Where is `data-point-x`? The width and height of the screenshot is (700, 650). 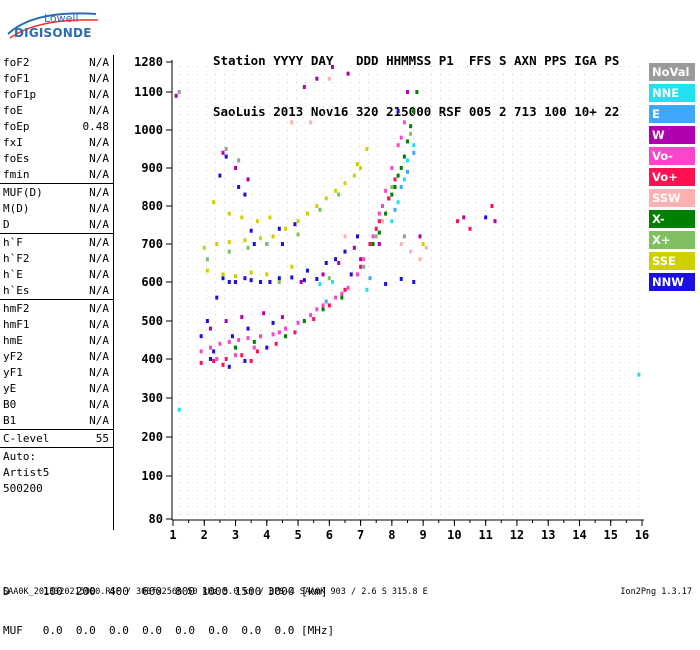 data-point-x is located at coordinates (386, 213).